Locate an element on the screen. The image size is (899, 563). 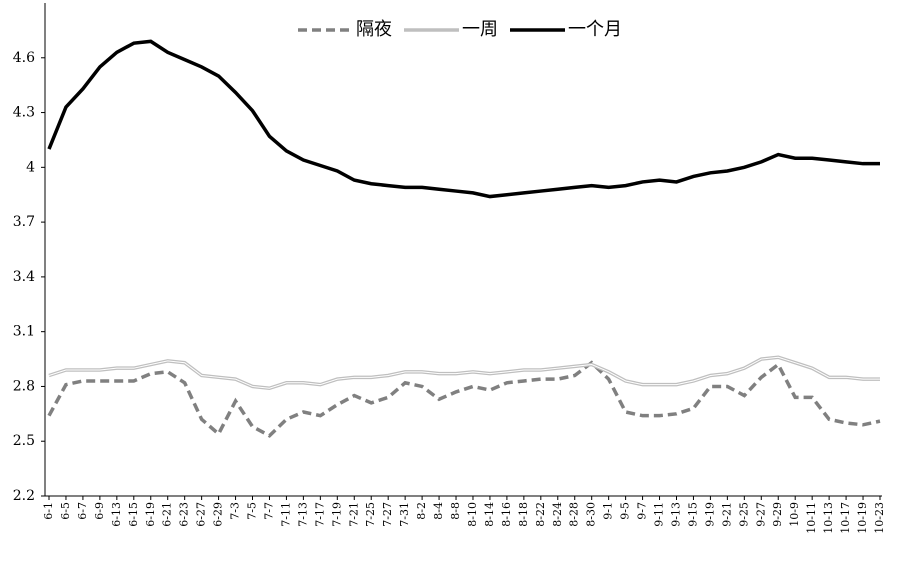
x-tick-label: 7-21 is located at coordinates (353, 514).